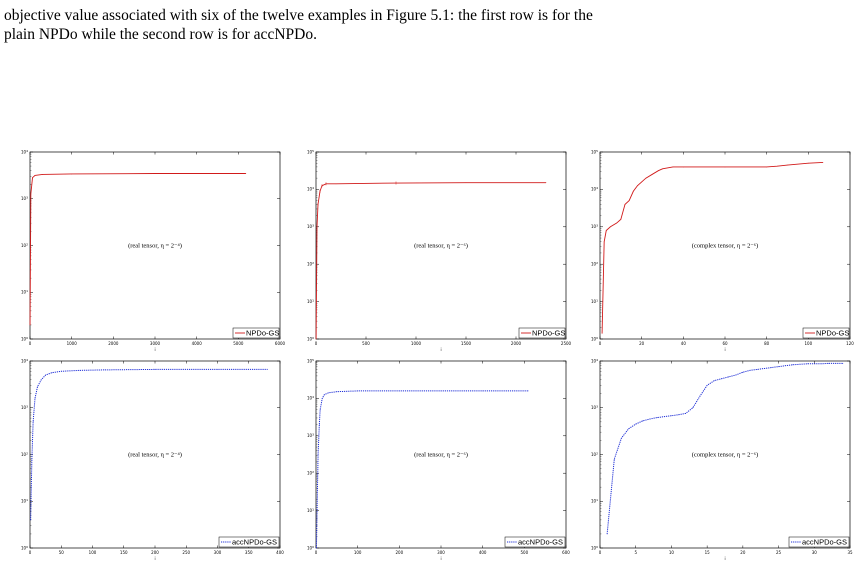  Describe the element at coordinates (218, 552) in the screenshot. I see `x-tick-label: 300` at that location.